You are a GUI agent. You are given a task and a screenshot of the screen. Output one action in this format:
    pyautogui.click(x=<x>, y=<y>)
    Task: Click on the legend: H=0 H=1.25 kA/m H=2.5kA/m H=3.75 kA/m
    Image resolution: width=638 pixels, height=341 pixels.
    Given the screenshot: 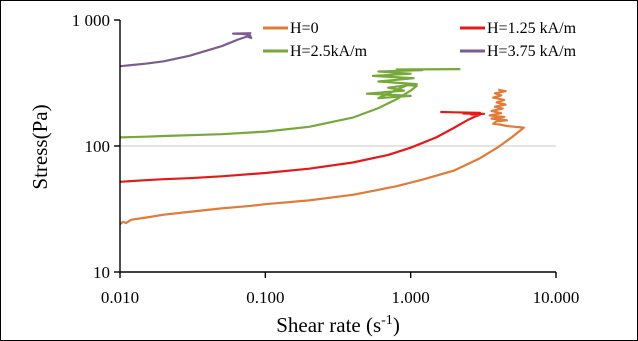 What is the action you would take?
    pyautogui.click(x=420, y=40)
    